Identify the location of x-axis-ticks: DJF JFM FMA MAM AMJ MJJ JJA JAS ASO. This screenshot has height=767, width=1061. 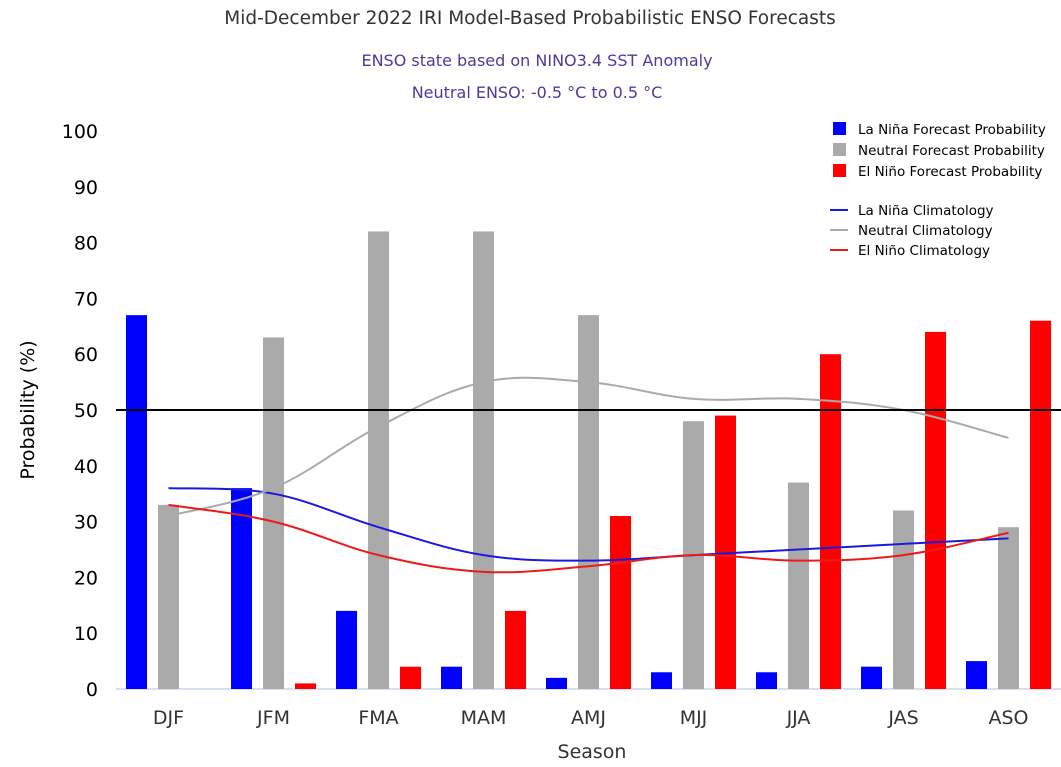
(588, 708).